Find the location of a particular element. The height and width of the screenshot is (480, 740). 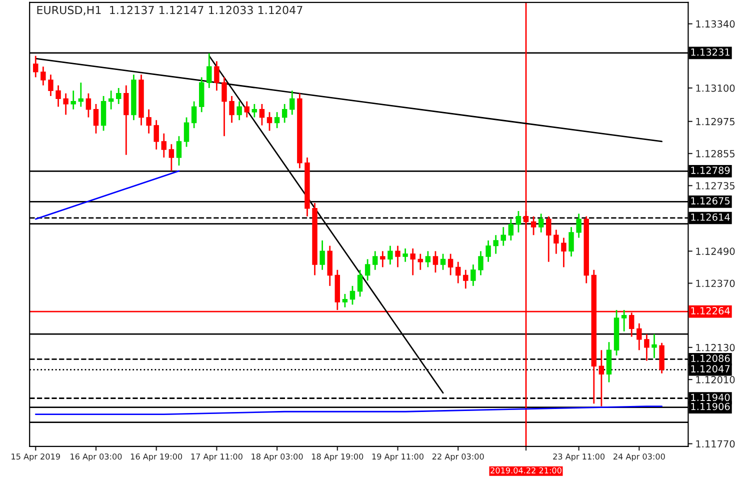

chart-title: EURUSD,H1 1.12137 1.12147 1.12033 1.12047 is located at coordinates (169, 11).